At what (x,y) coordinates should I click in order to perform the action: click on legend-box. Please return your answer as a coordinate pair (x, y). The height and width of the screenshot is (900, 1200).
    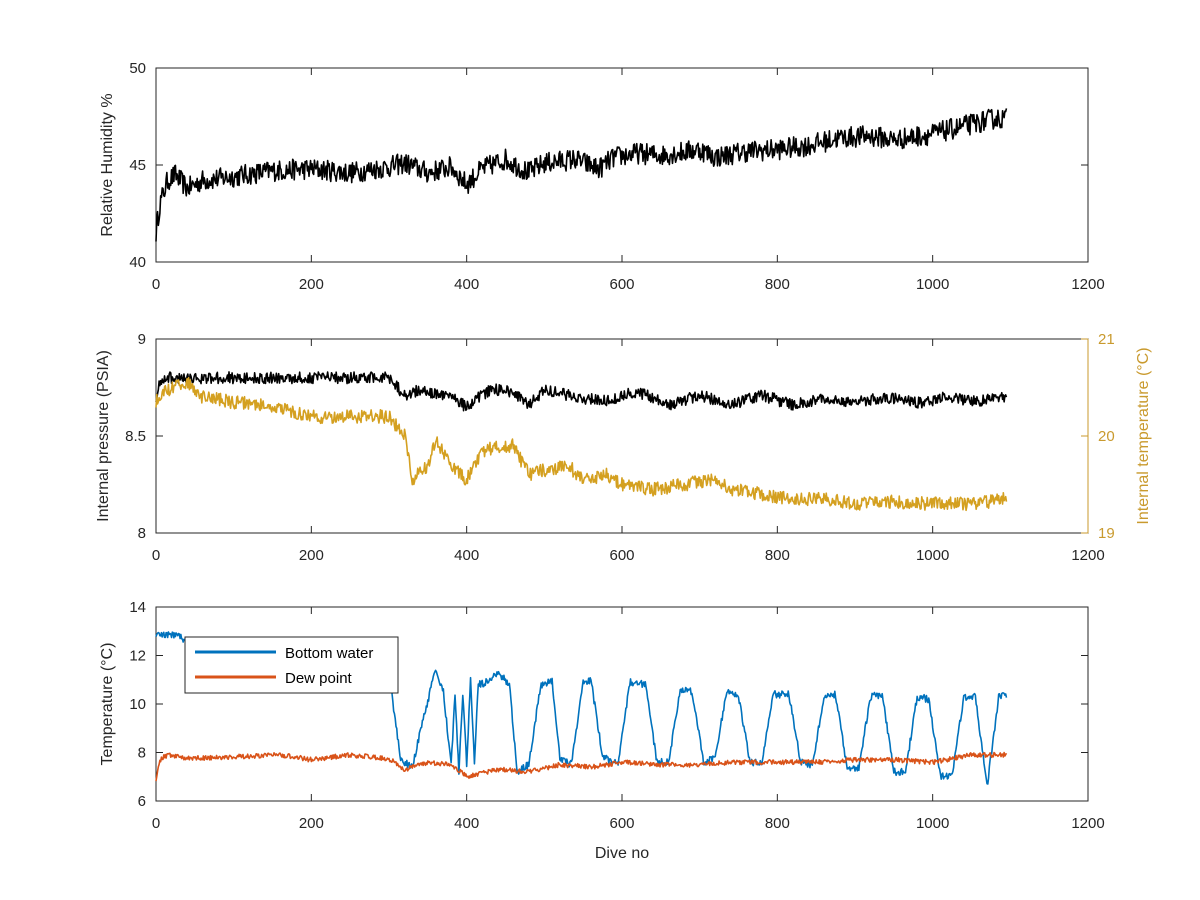
    Looking at the image, I should click on (291, 665).